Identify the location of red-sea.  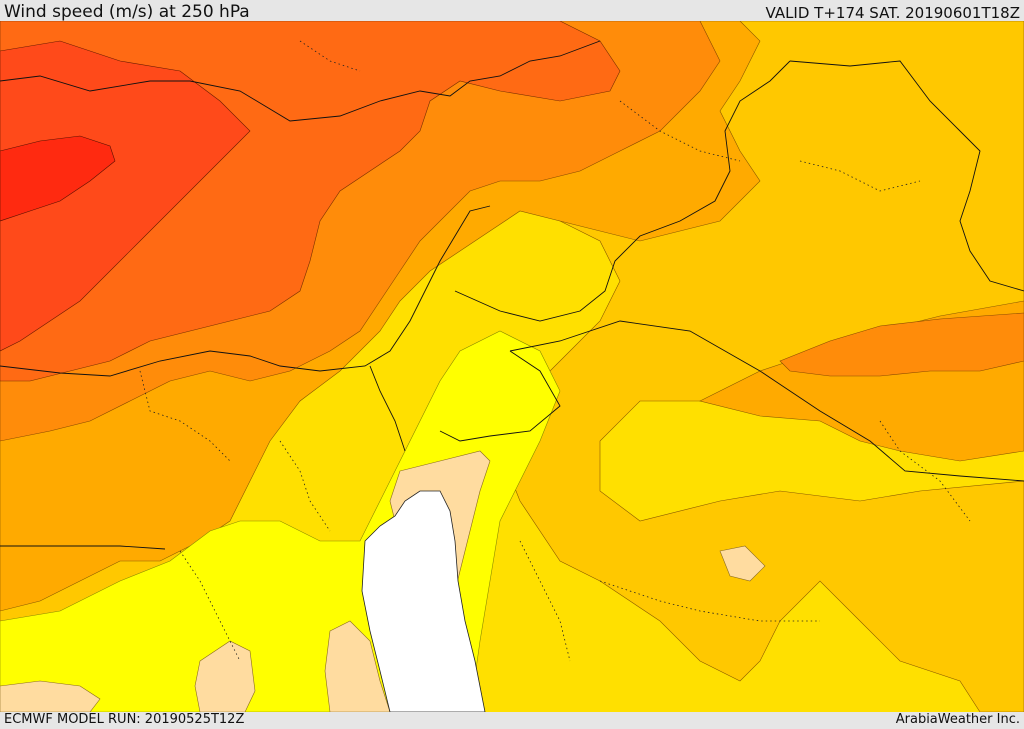
(423, 601).